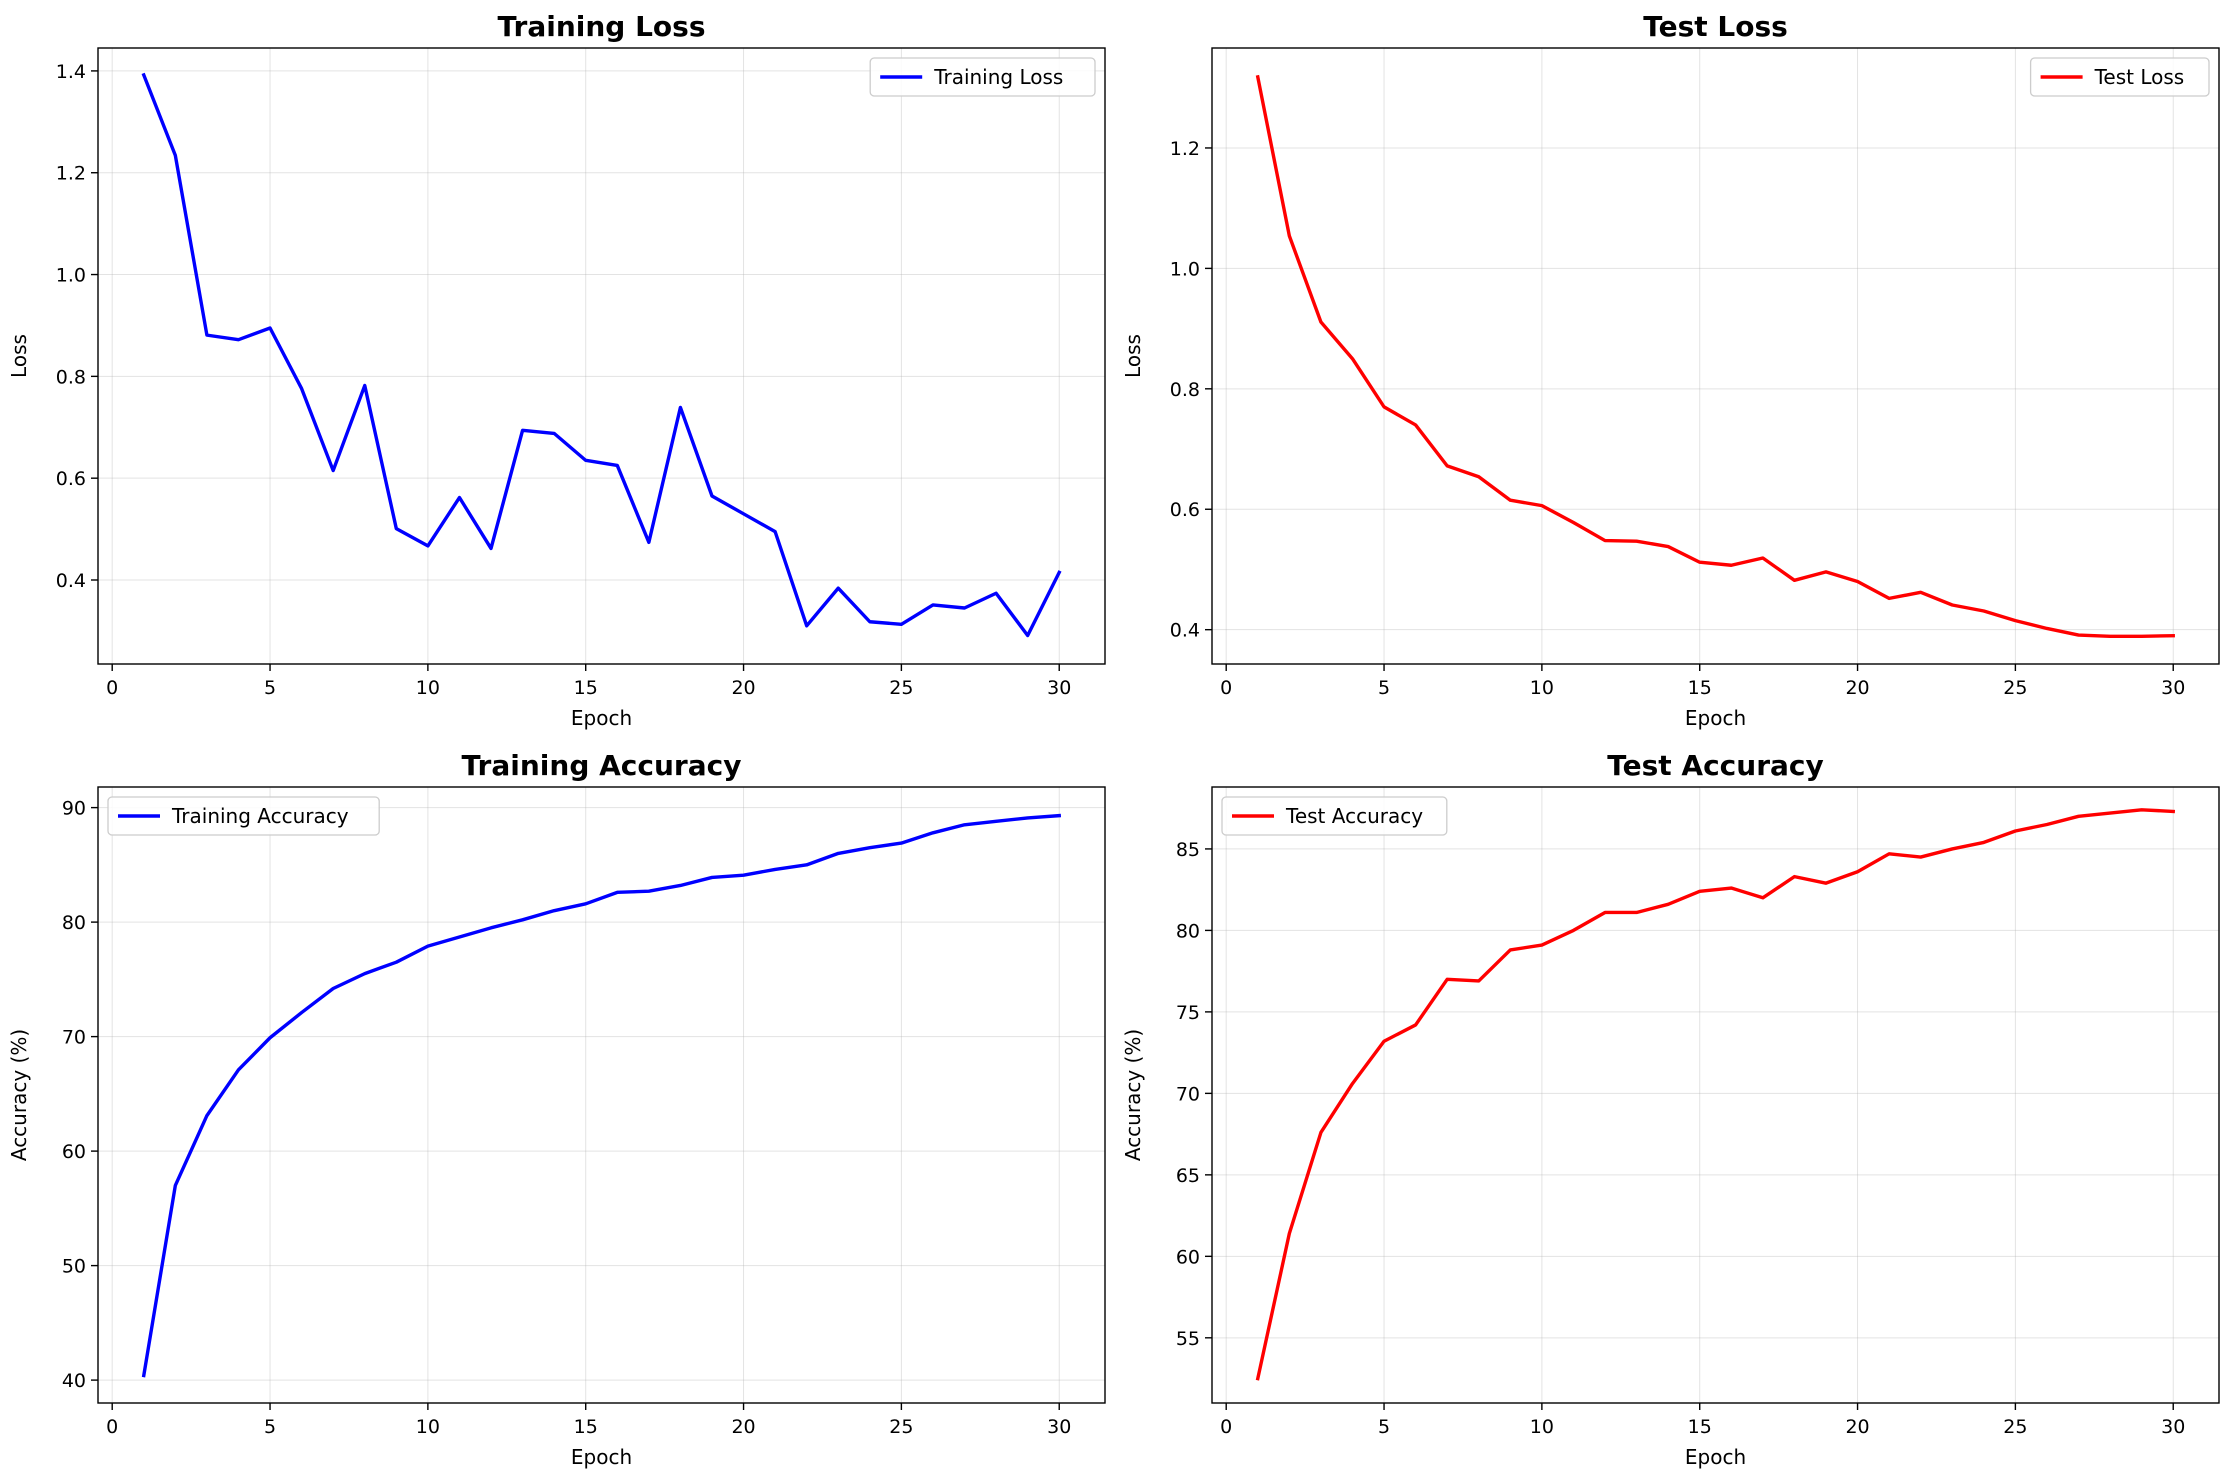  I want to click on chart-title: Test Accuracy, so click(1715, 765).